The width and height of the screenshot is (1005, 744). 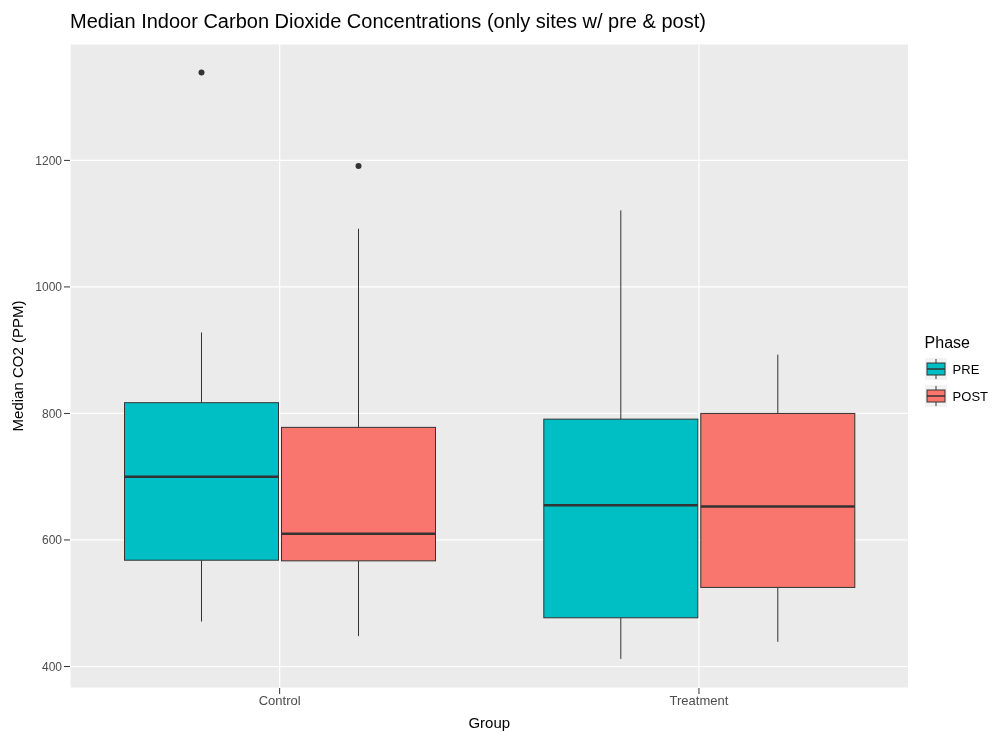 I want to click on y-tick-label: 800, so click(x=52, y=413).